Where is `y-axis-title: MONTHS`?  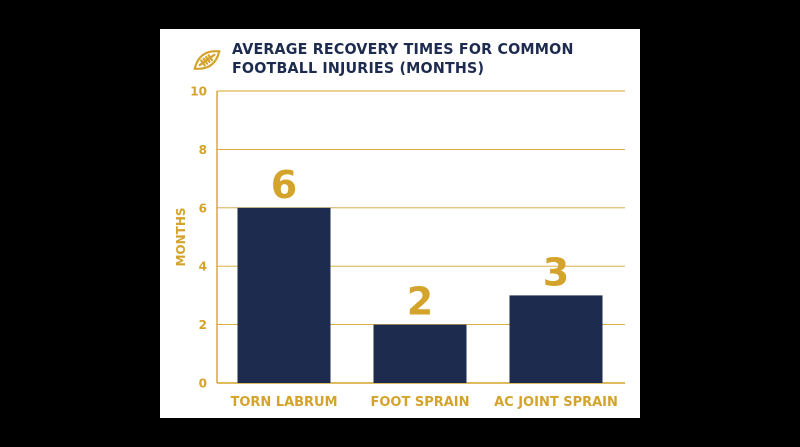
y-axis-title: MONTHS is located at coordinates (181, 236).